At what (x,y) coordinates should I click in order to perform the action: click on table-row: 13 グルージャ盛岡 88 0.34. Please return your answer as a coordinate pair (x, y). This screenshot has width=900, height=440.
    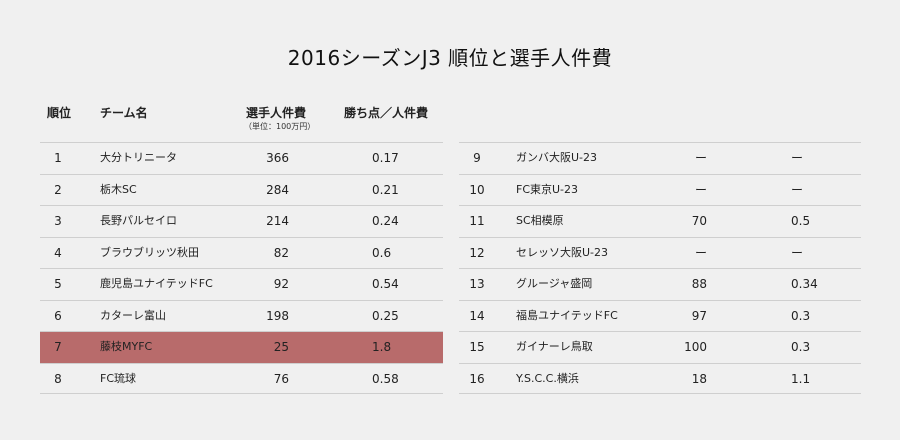
    Looking at the image, I should click on (660, 284).